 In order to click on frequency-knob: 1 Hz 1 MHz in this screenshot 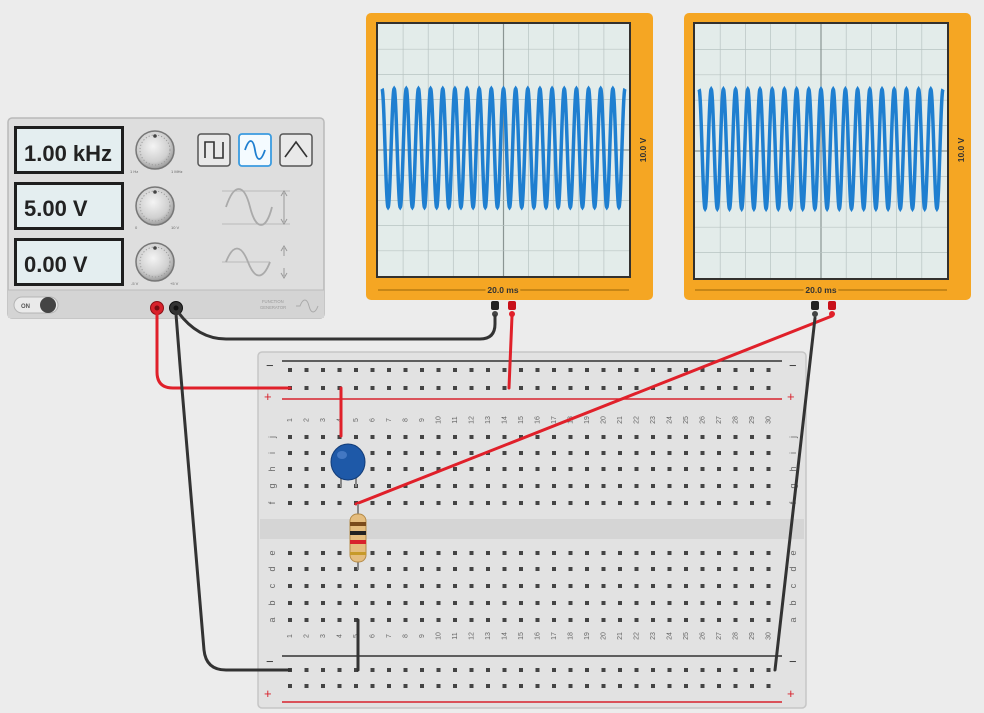, I will do `click(156, 152)`.